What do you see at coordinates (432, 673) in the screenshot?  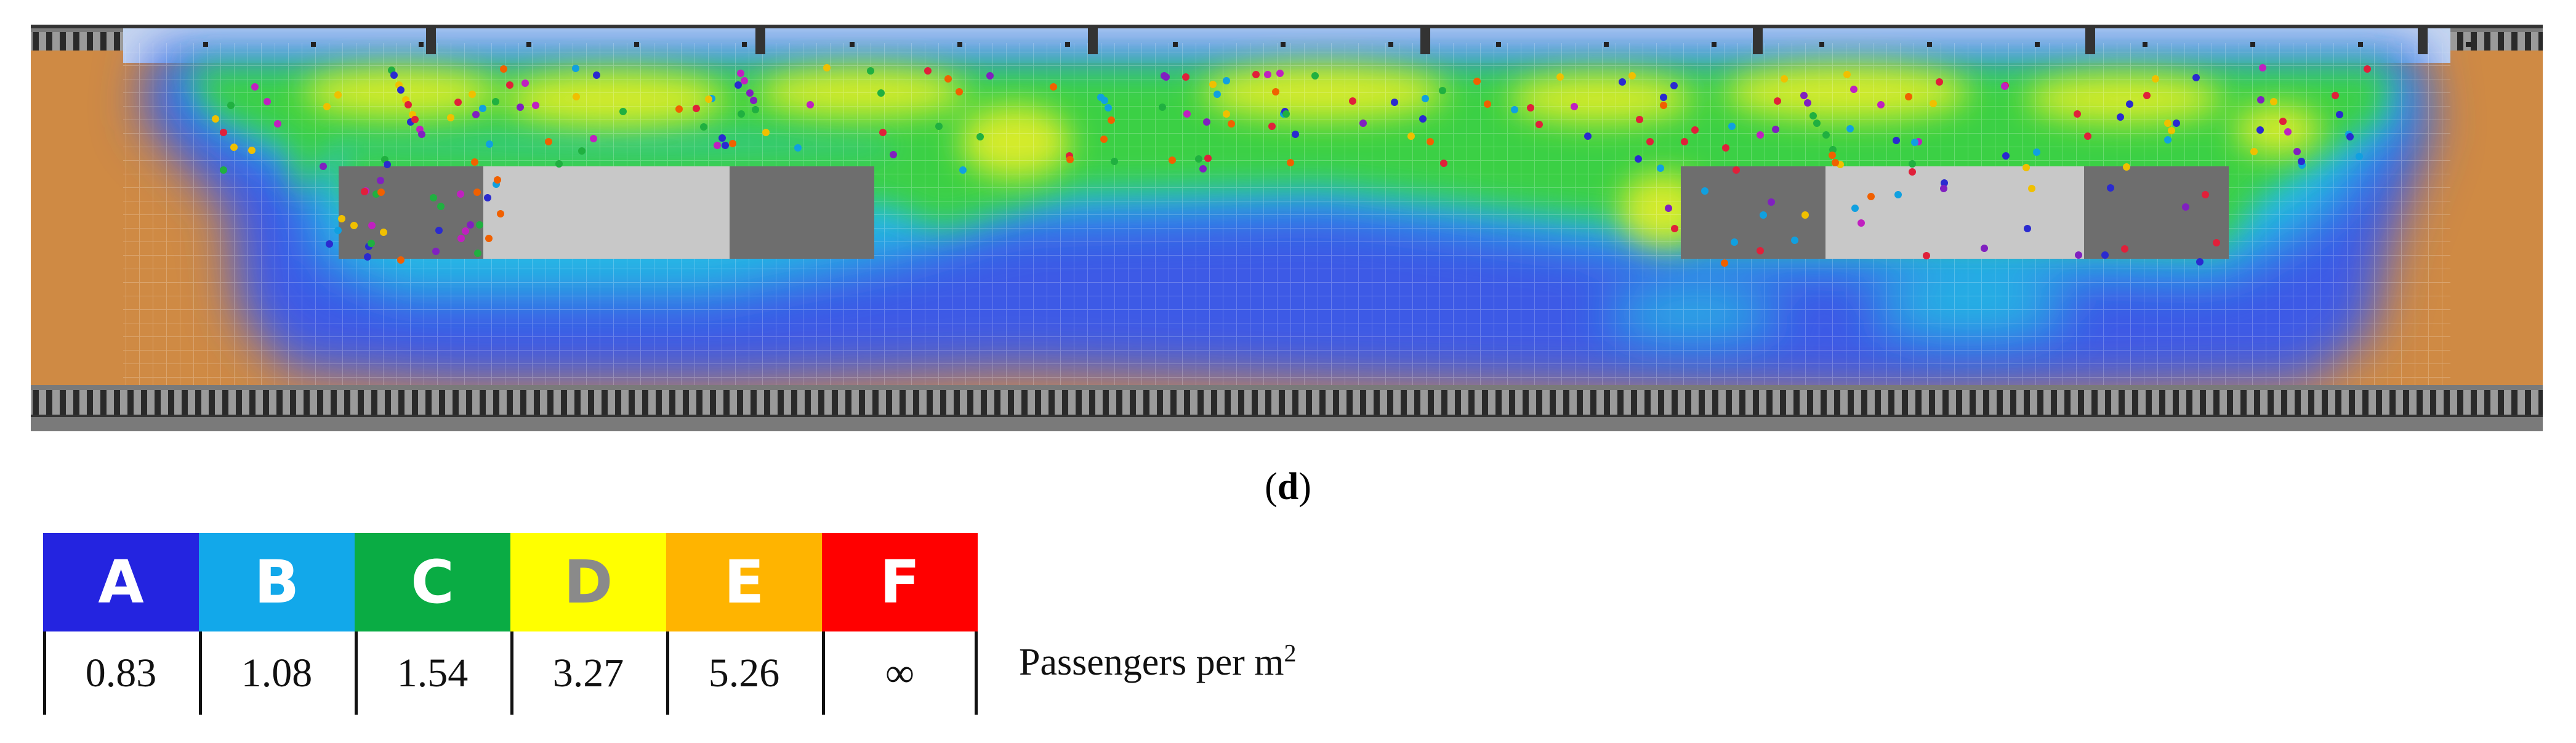 I see `legend-value-c: 1.54` at bounding box center [432, 673].